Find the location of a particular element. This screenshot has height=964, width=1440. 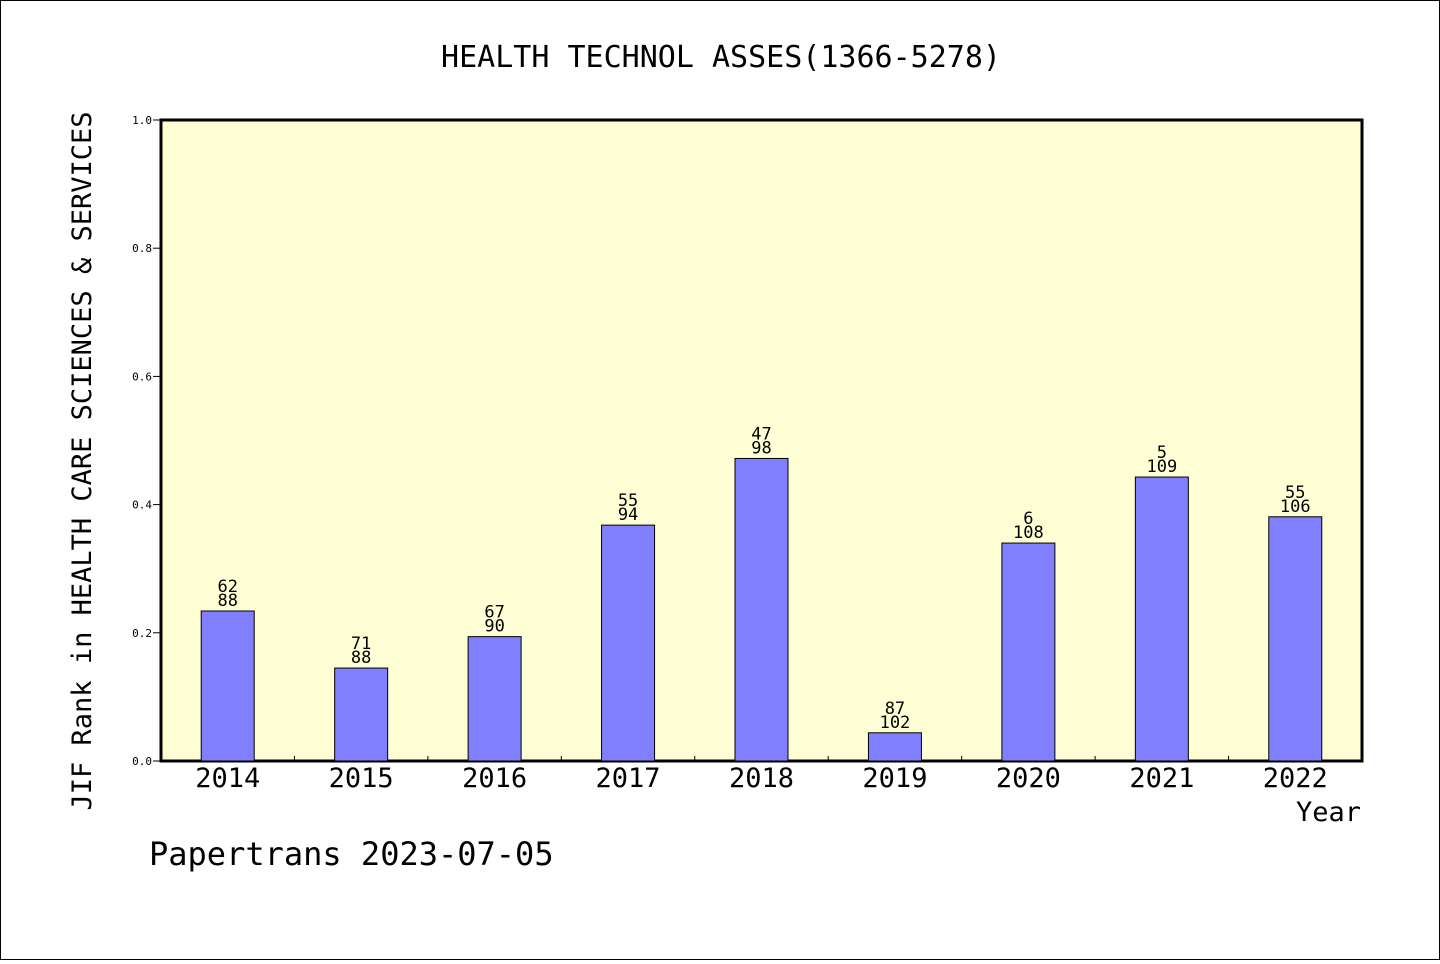

x-axis-label: Year is located at coordinates (1328, 812).